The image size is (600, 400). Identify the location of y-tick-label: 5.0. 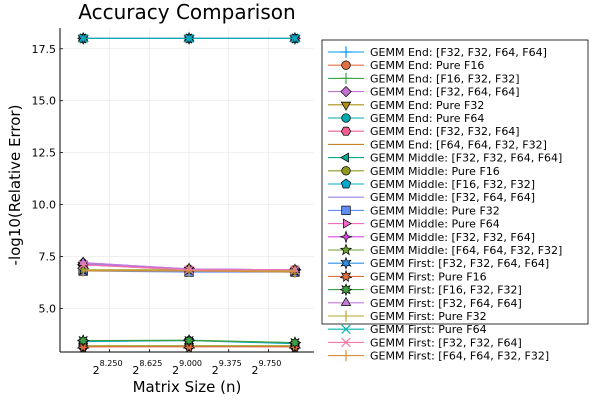
(48, 308).